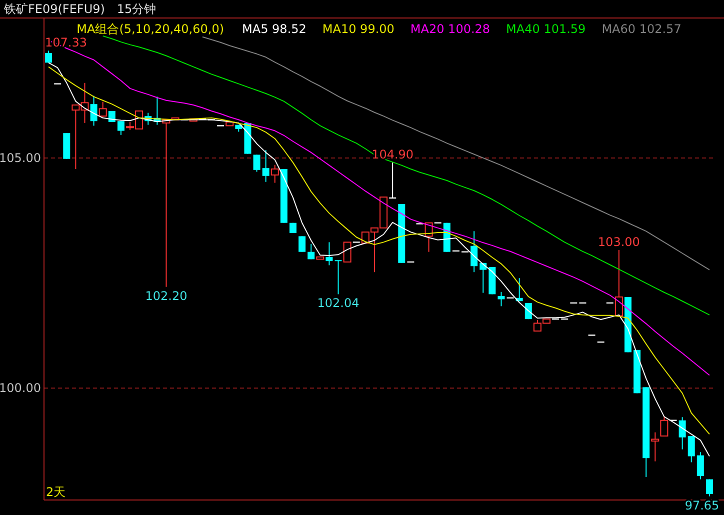  What do you see at coordinates (546, 29) in the screenshot?
I see `text: MA40 101.59` at bounding box center [546, 29].